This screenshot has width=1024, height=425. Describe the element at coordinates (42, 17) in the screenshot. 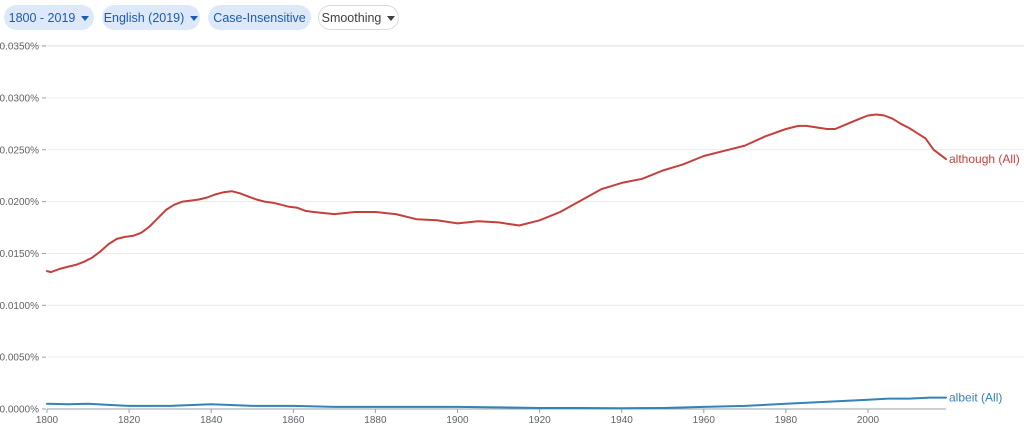

I see `year-range-label: 1800 - 2019` at that location.